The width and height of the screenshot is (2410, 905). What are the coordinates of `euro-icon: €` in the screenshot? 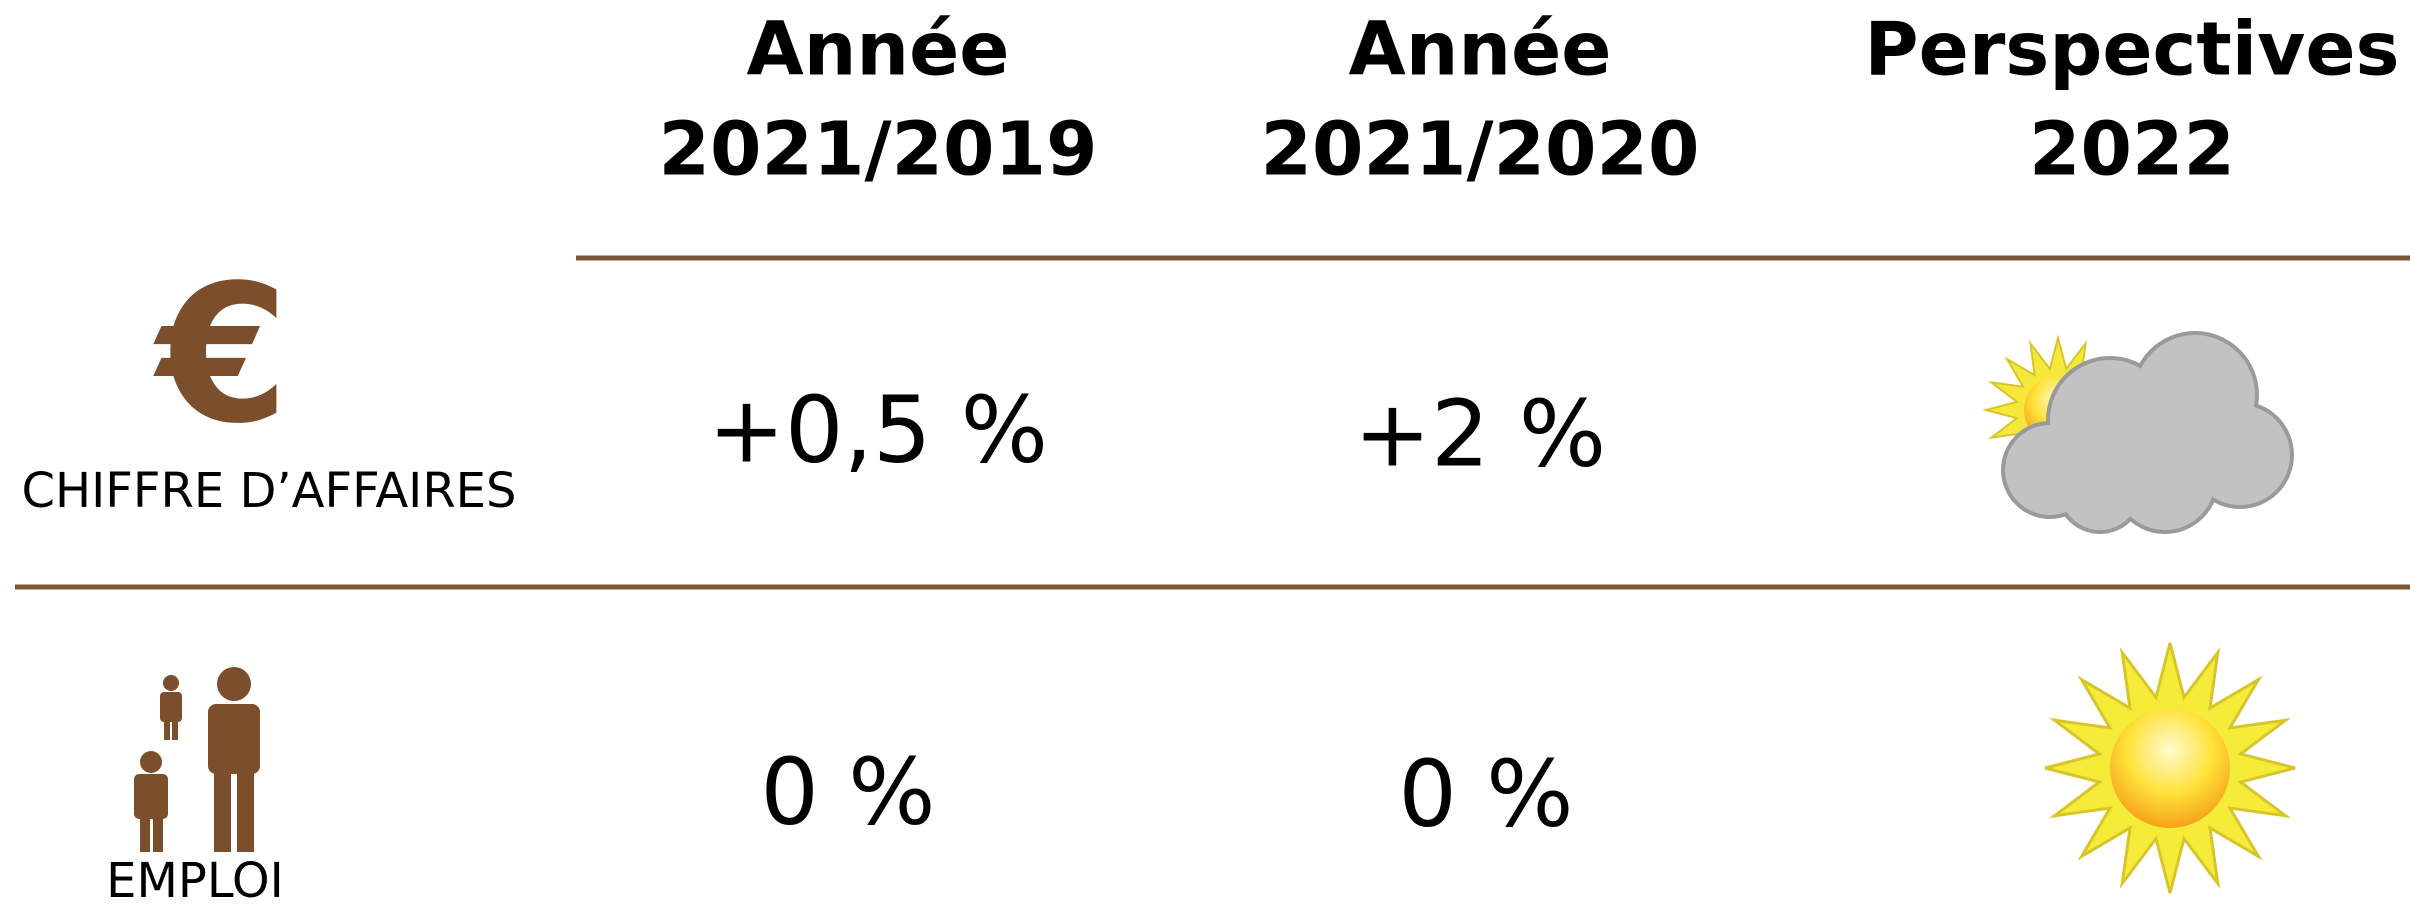 It's located at (221, 354).